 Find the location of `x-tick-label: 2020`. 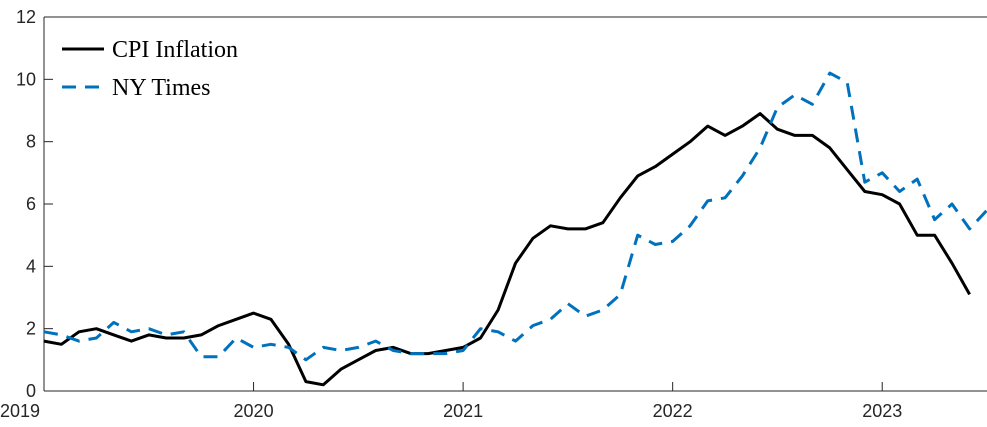

x-tick-label: 2020 is located at coordinates (254, 411).